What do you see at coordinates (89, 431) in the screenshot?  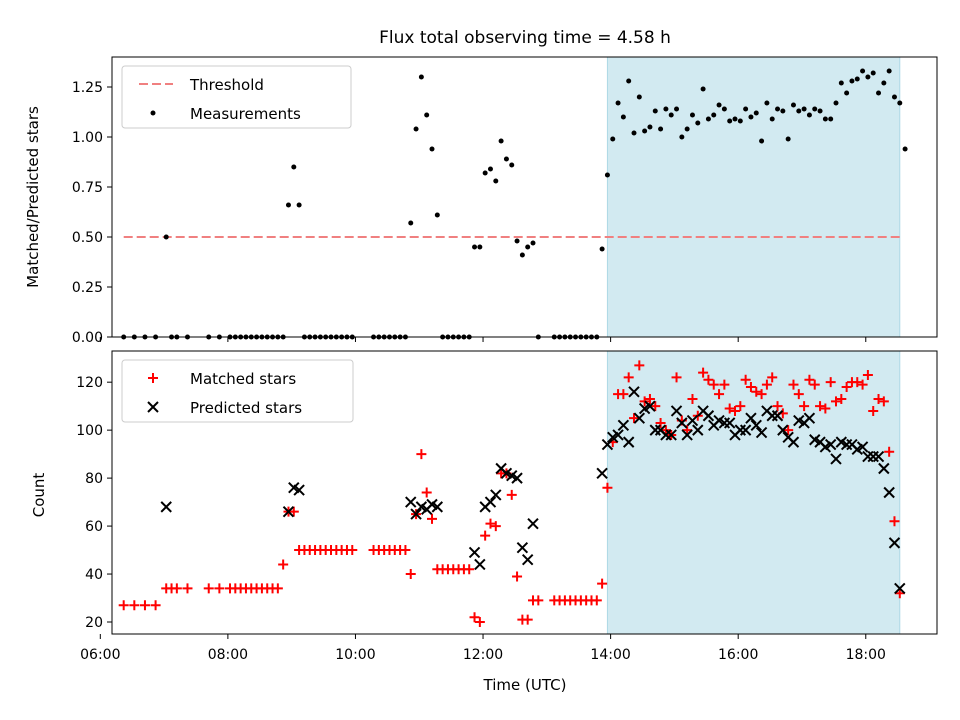 I see `y-tick-label: 100` at bounding box center [89, 431].